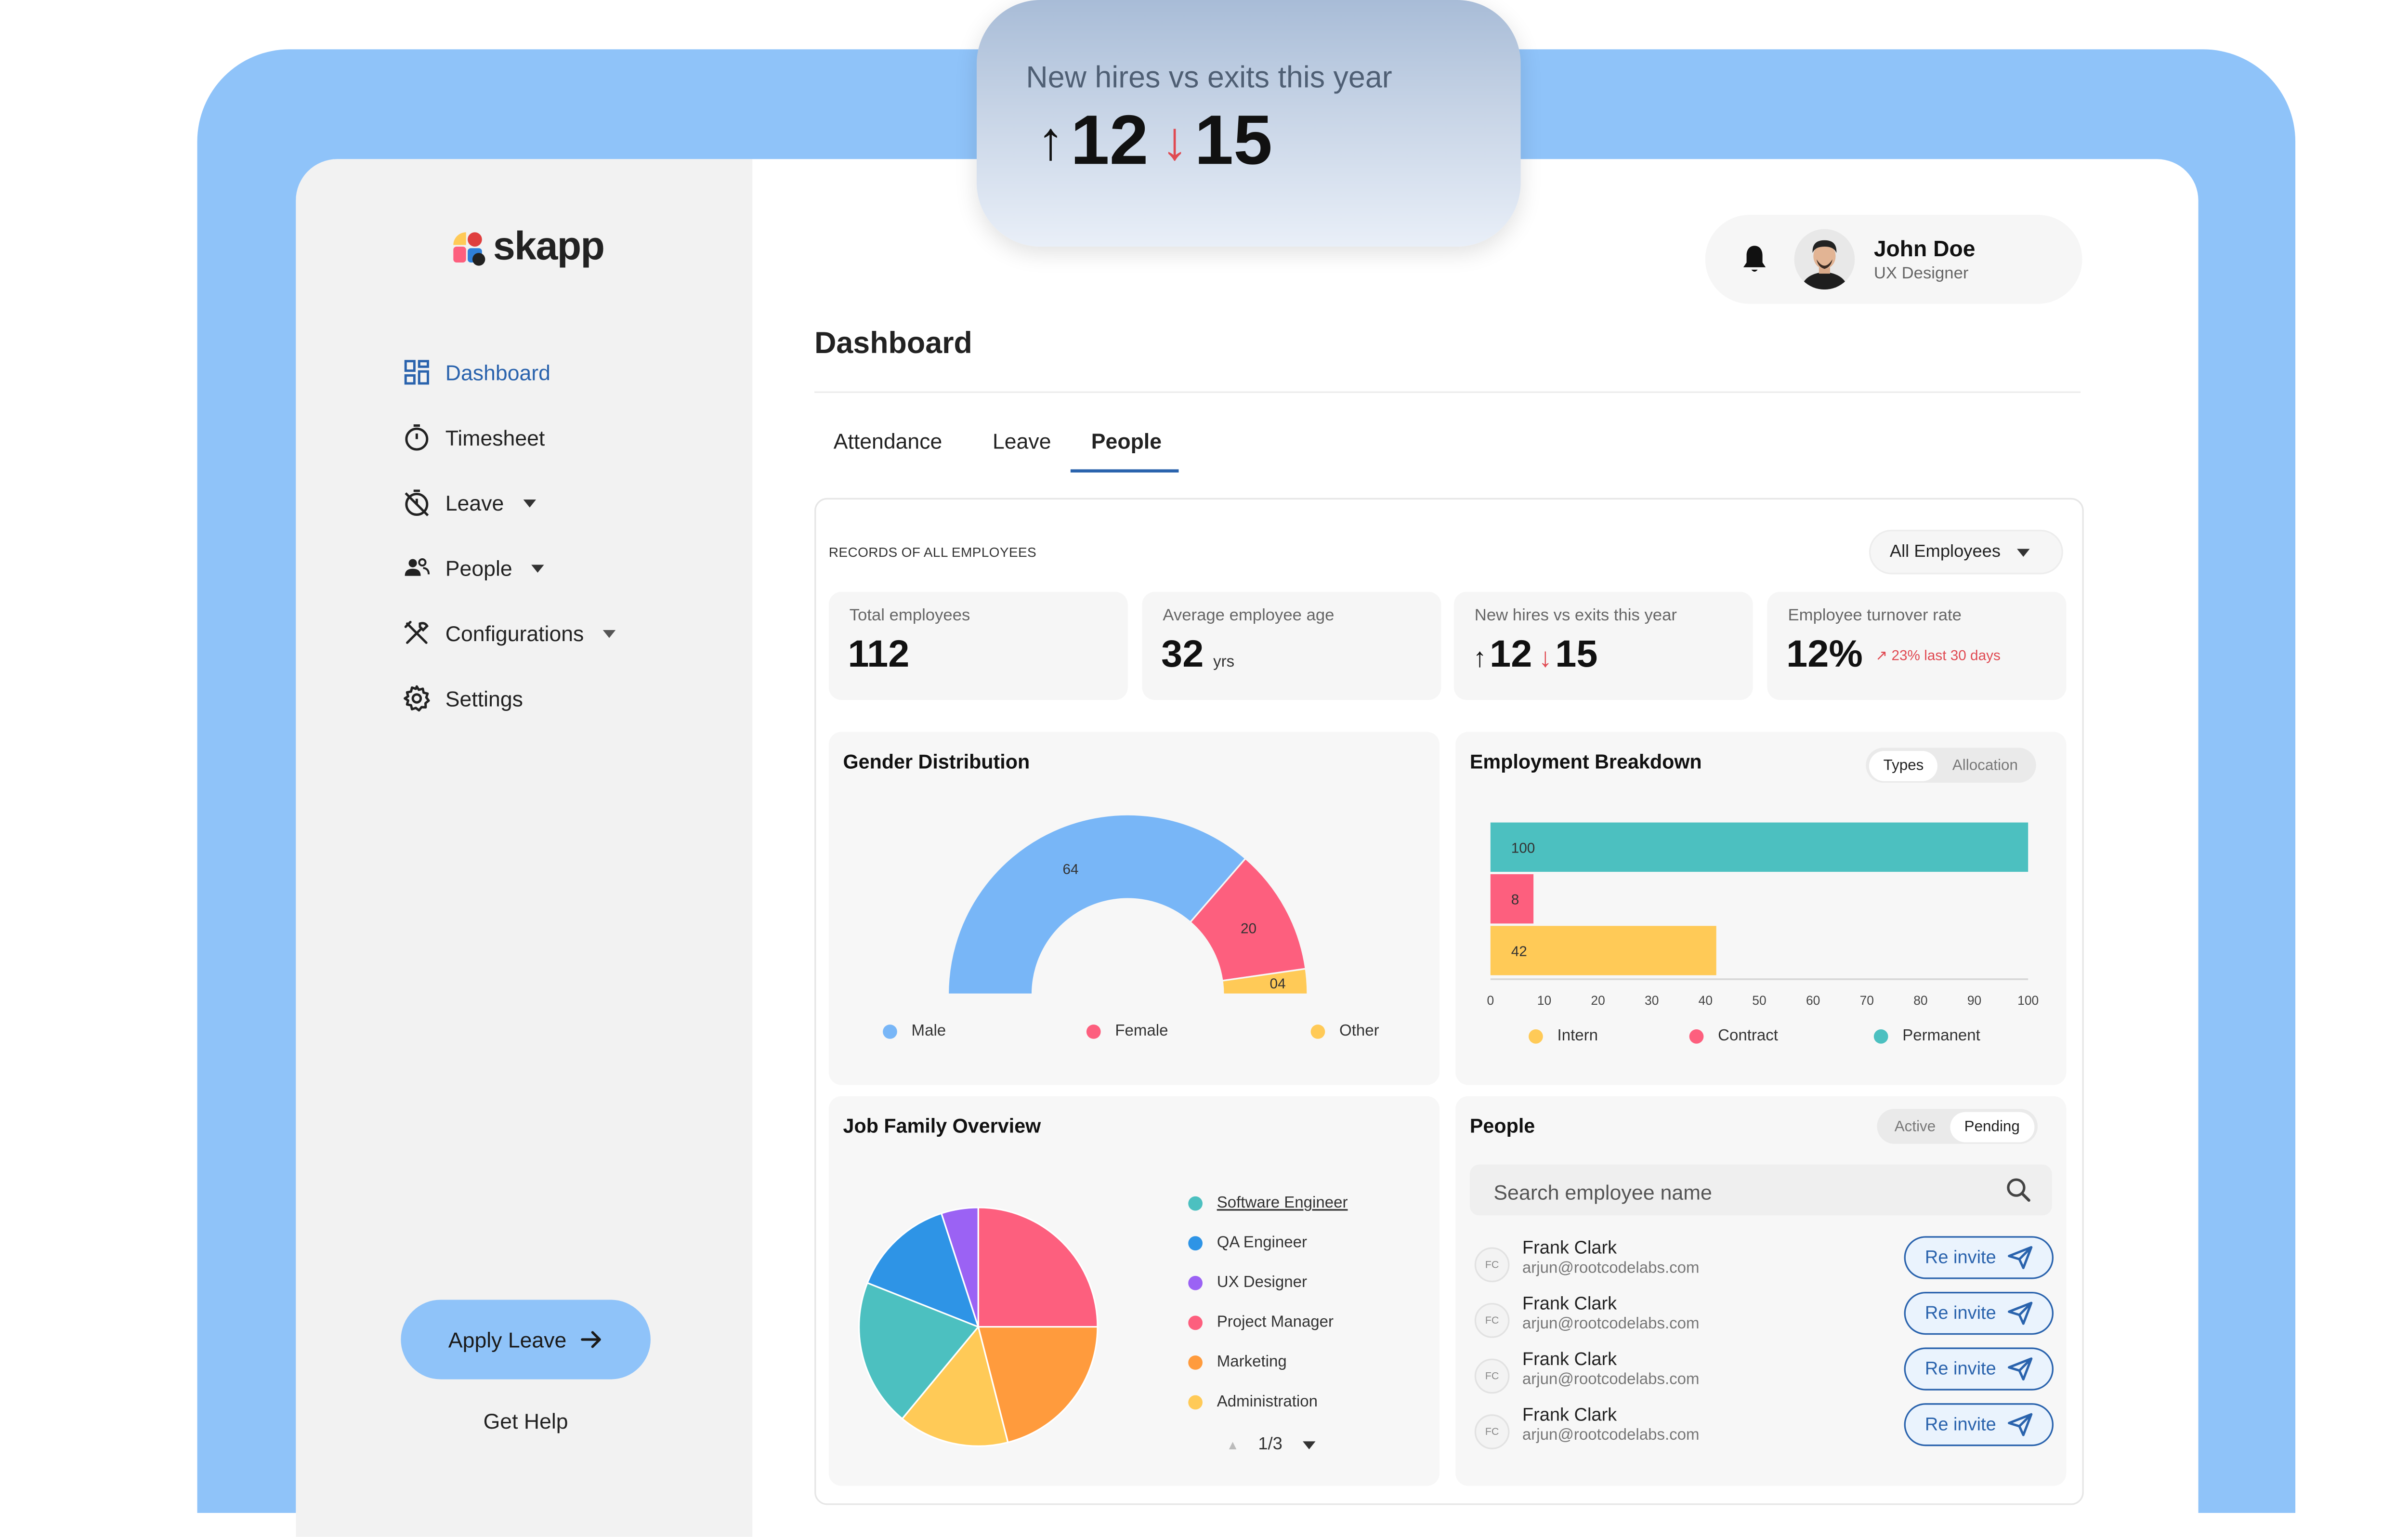 This screenshot has width=2408, height=1537. What do you see at coordinates (1247, 1244) in the screenshot?
I see `legend-qa-engineer: QA Engineer` at bounding box center [1247, 1244].